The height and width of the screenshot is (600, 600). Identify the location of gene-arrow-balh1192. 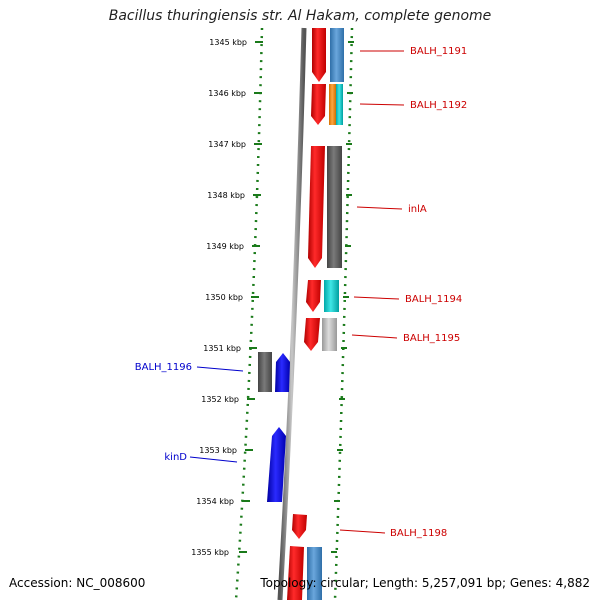
(318, 104).